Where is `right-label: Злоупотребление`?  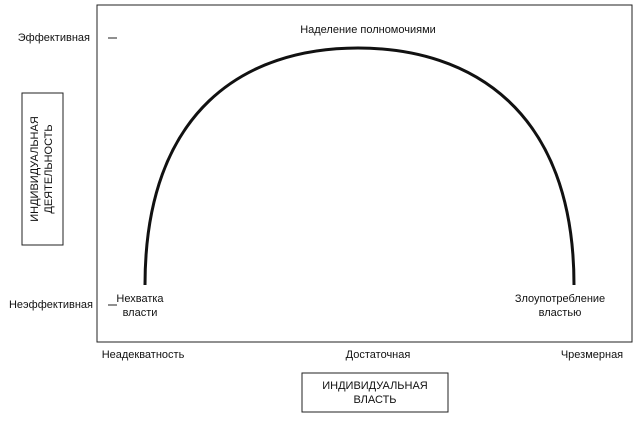 right-label: Злоупотребление is located at coordinates (560, 299).